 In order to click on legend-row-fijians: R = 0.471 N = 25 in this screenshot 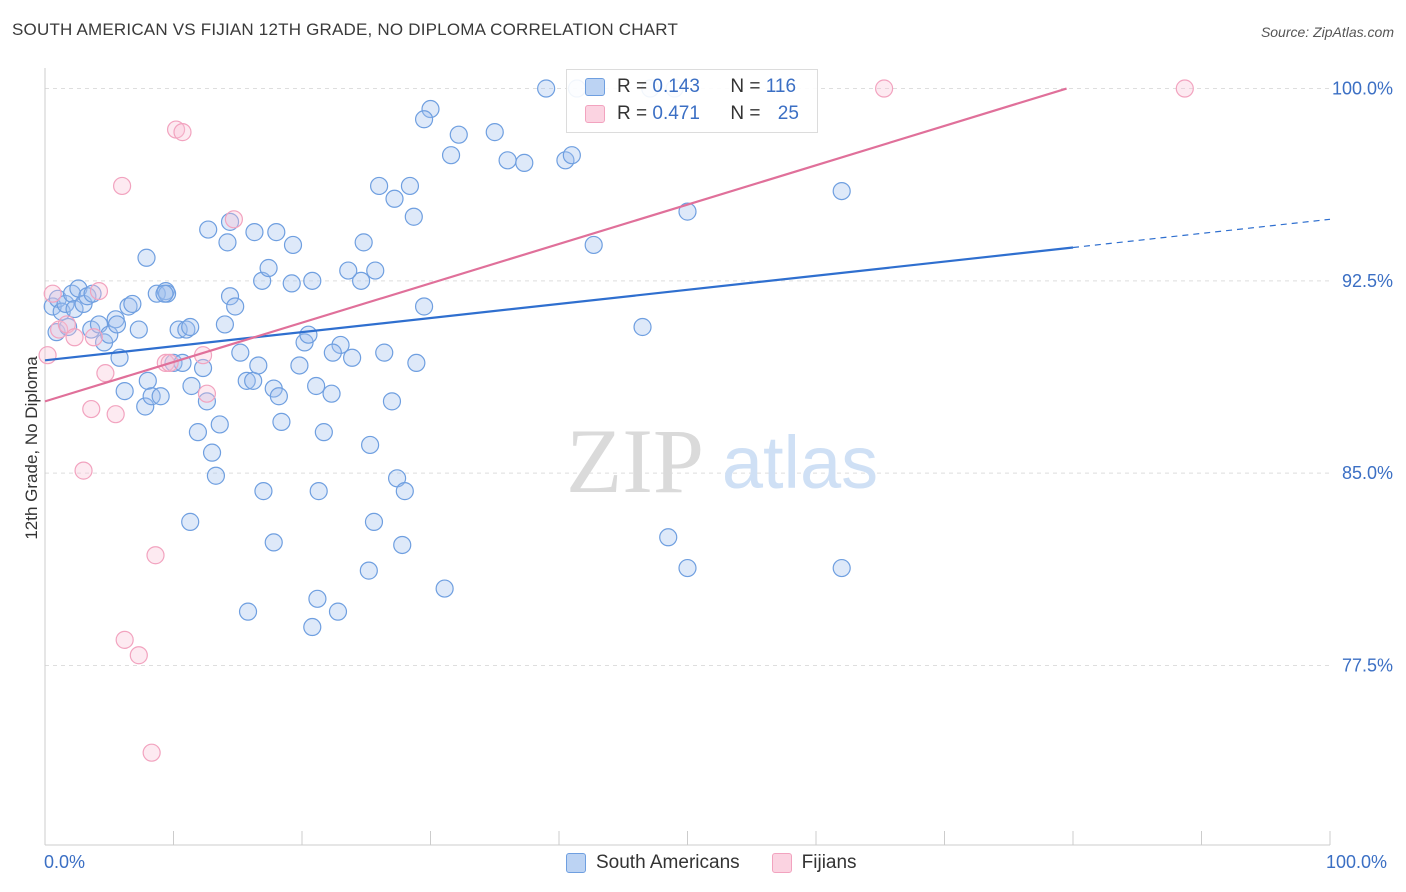, I will do `click(692, 114)`.